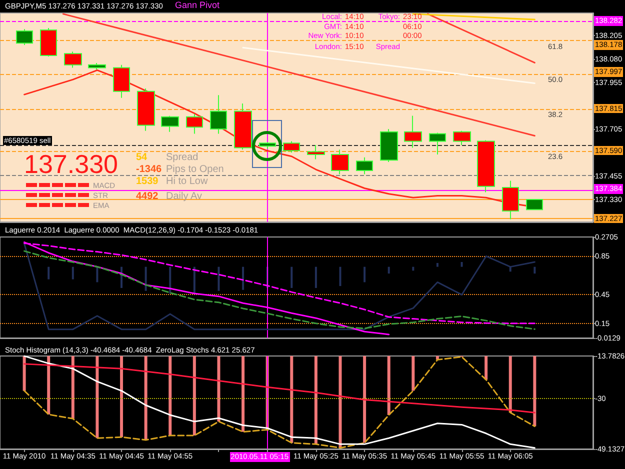 The image size is (625, 469). I want to click on annotation: 54, so click(142, 157).